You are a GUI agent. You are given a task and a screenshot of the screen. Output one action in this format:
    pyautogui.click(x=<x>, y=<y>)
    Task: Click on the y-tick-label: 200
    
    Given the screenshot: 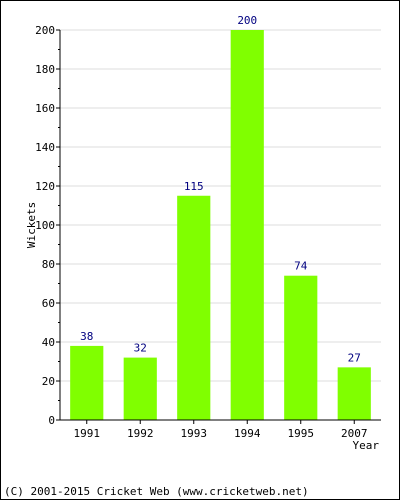 What is the action you would take?
    pyautogui.click(x=45, y=30)
    